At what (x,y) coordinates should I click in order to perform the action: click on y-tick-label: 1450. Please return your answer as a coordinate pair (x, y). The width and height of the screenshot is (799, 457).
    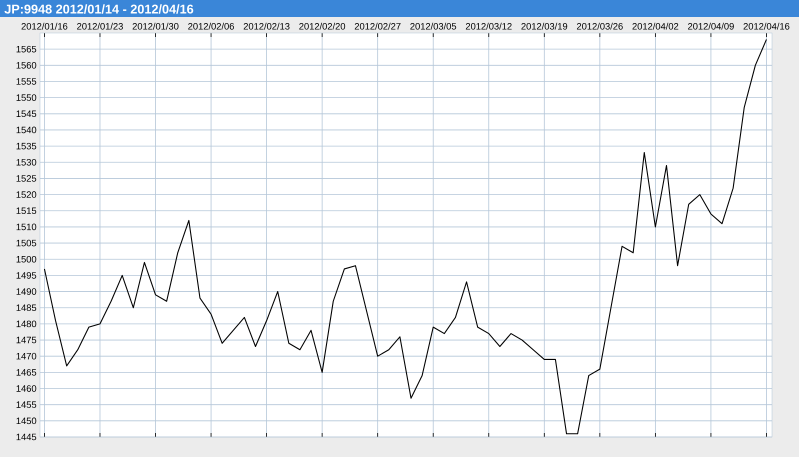
    Looking at the image, I should click on (26, 421).